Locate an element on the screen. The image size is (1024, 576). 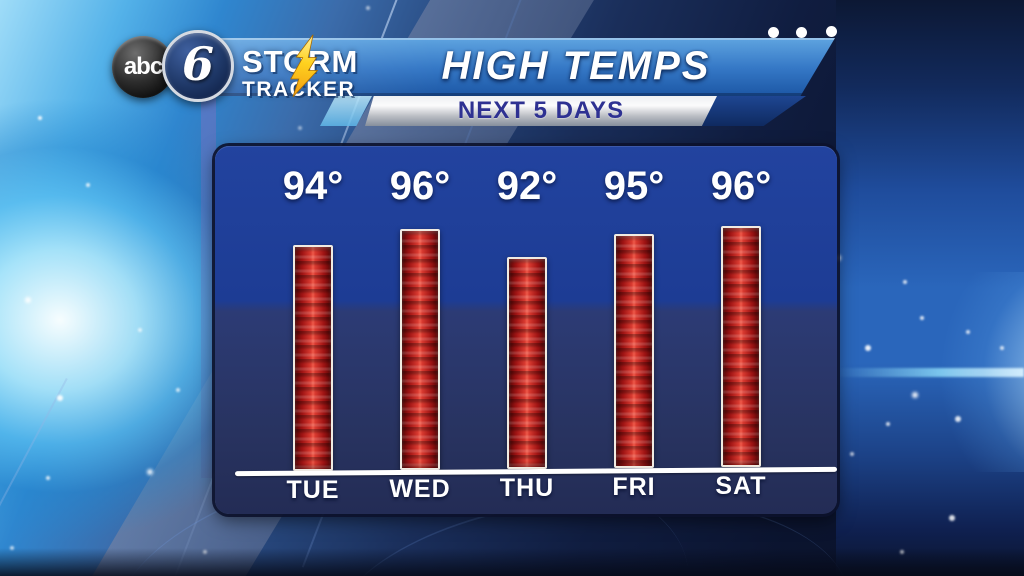
temp-bar-thu is located at coordinates (527, 363).